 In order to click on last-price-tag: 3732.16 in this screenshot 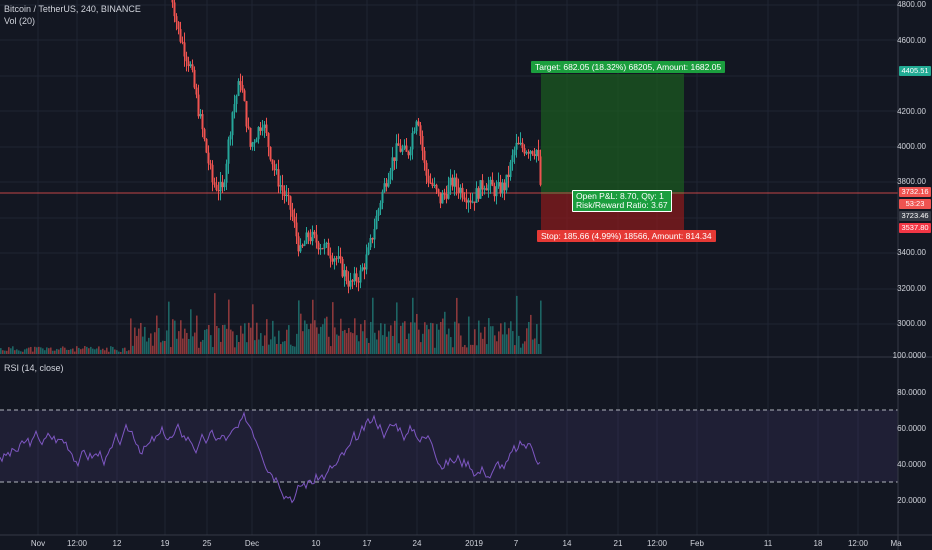, I will do `click(915, 192)`.